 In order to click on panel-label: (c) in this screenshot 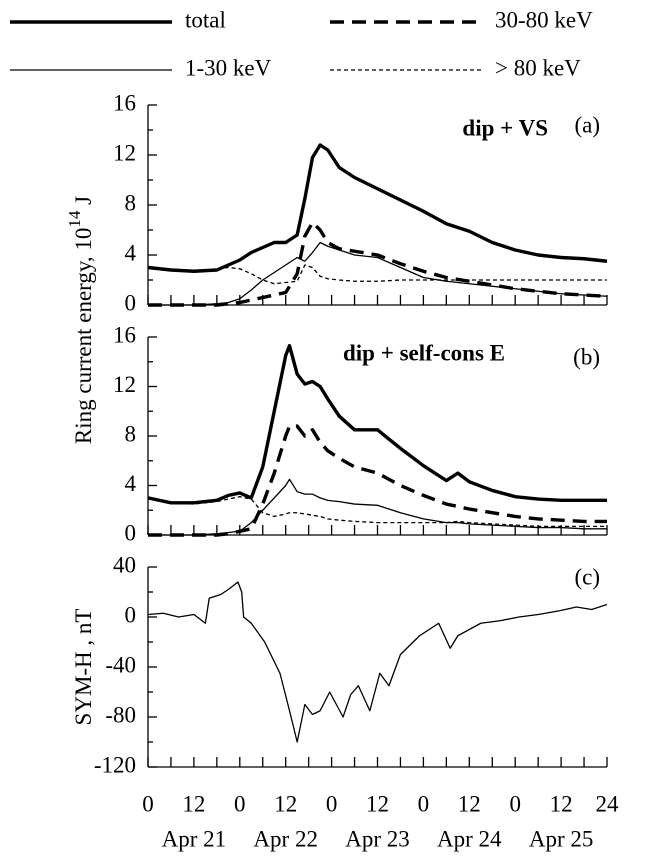, I will do `click(587, 576)`.